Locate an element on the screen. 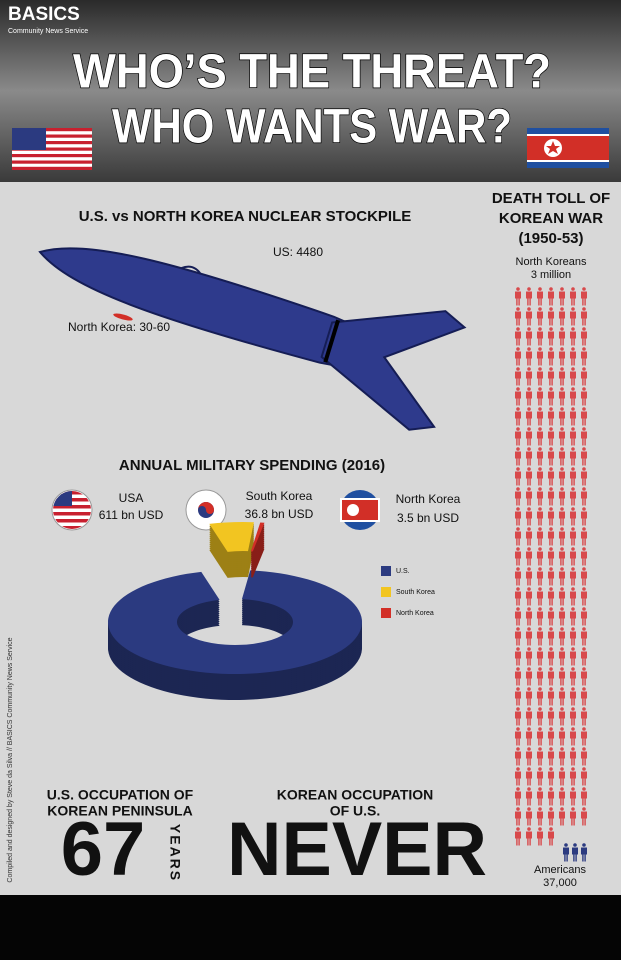  nk-stockpile-label: North Korea: 30-60 is located at coordinates (119, 327).